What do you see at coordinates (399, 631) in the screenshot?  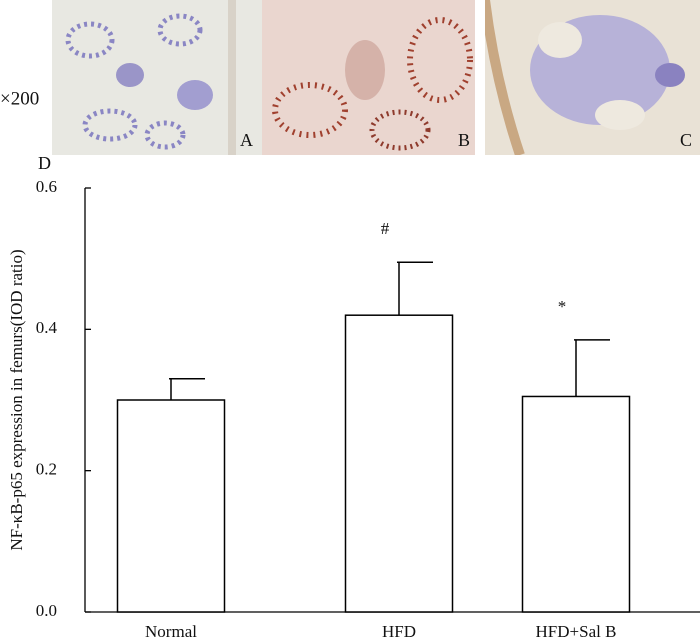 I see `x-tick-label: HFD` at bounding box center [399, 631].